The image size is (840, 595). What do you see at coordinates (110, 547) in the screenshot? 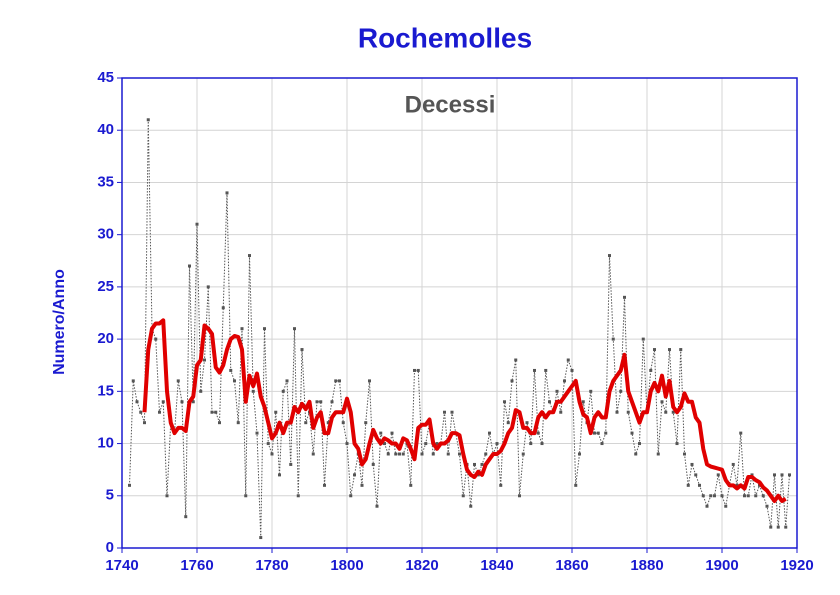
I see `y-tick-label: 0` at bounding box center [110, 547].